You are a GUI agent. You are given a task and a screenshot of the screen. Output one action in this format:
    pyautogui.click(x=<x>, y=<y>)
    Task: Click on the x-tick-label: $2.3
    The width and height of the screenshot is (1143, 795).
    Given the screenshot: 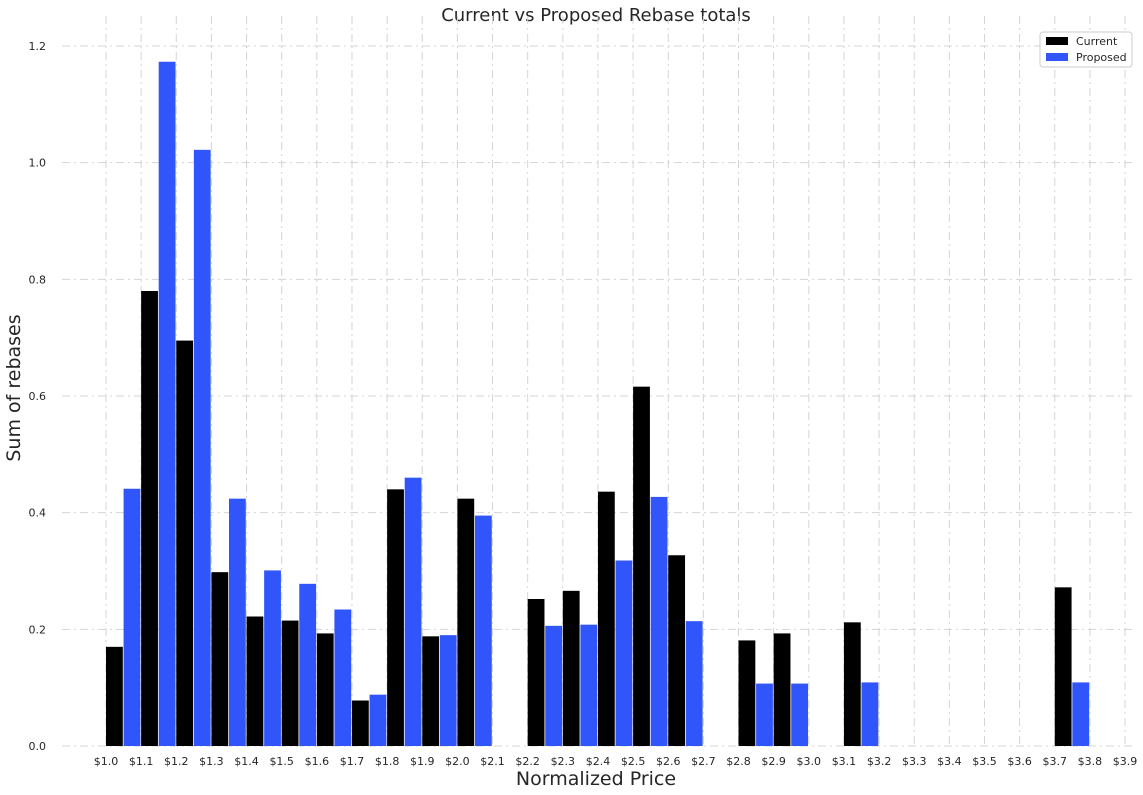 What is the action you would take?
    pyautogui.click(x=563, y=761)
    